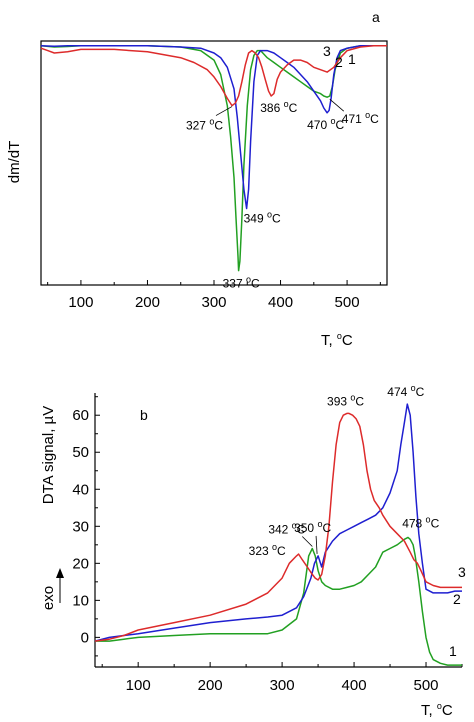  Describe the element at coordinates (80, 526) in the screenshot. I see `chart-b-y-tick-label: 30` at that location.